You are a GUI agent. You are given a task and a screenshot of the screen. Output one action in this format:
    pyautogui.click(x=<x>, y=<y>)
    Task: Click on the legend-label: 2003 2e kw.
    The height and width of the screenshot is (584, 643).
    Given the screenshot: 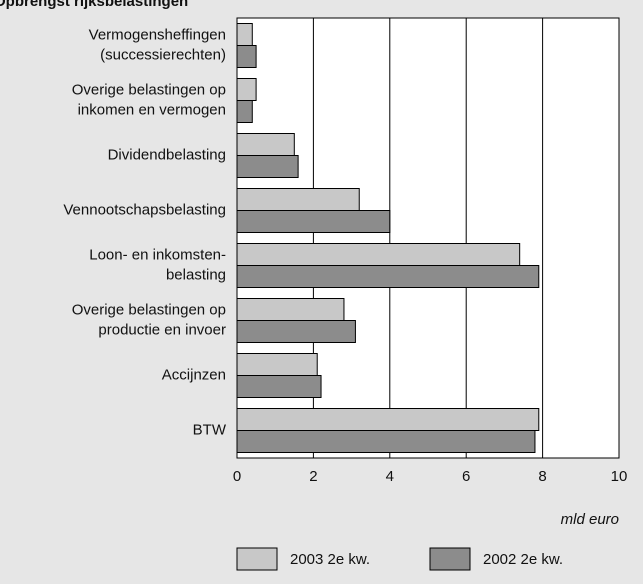 What is the action you would take?
    pyautogui.click(x=330, y=559)
    